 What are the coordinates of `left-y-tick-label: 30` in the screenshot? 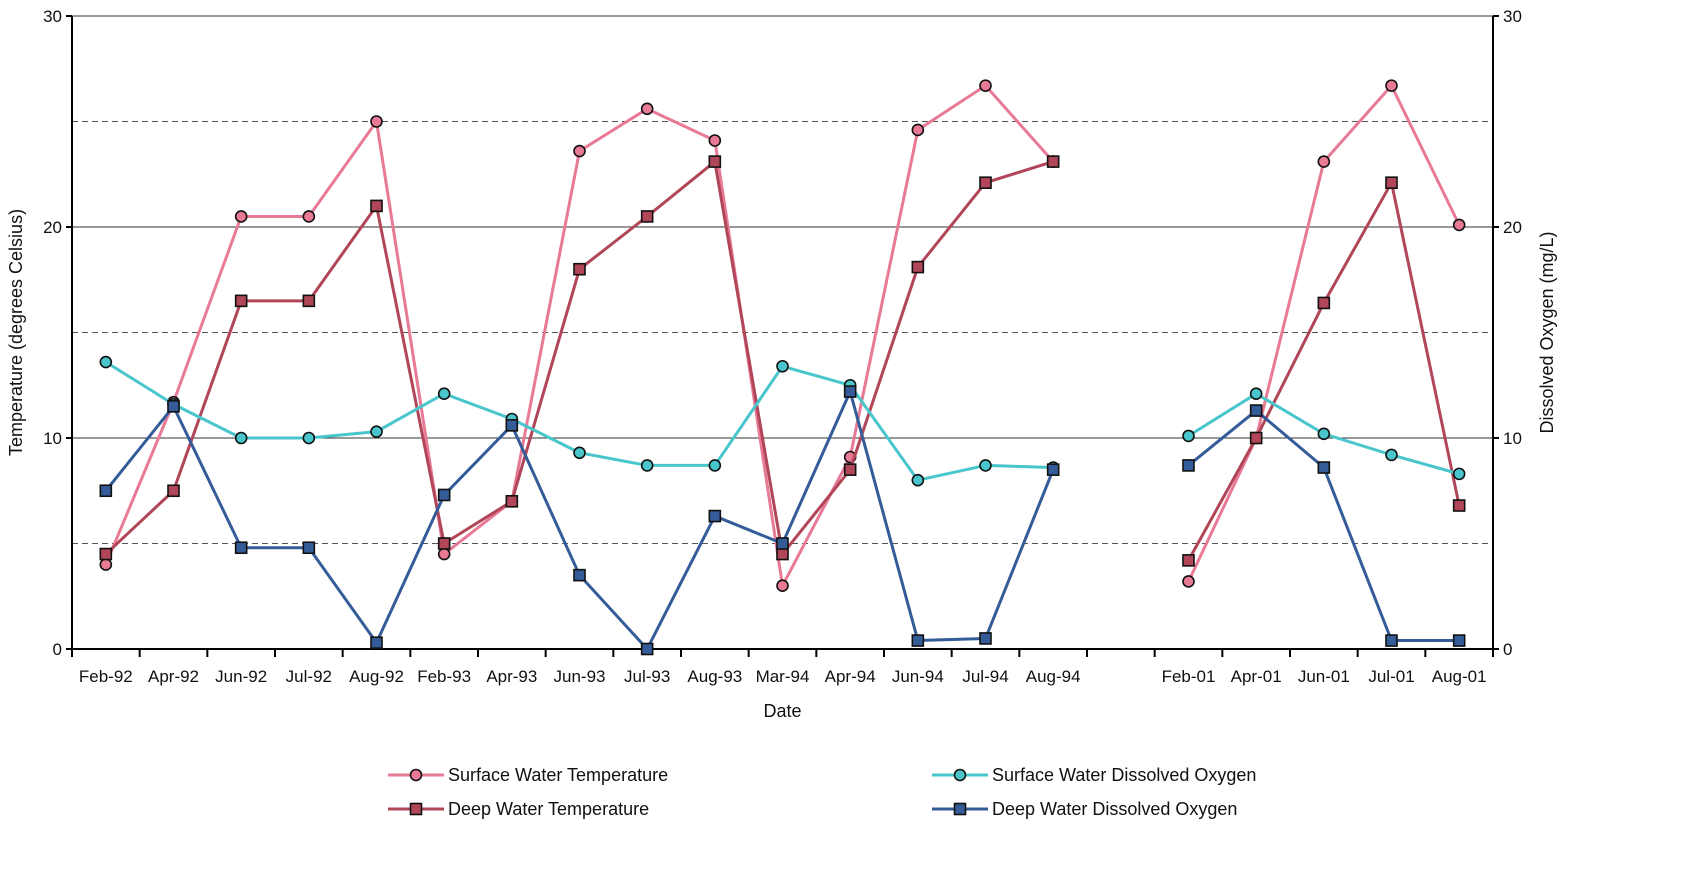 It's located at (52, 16).